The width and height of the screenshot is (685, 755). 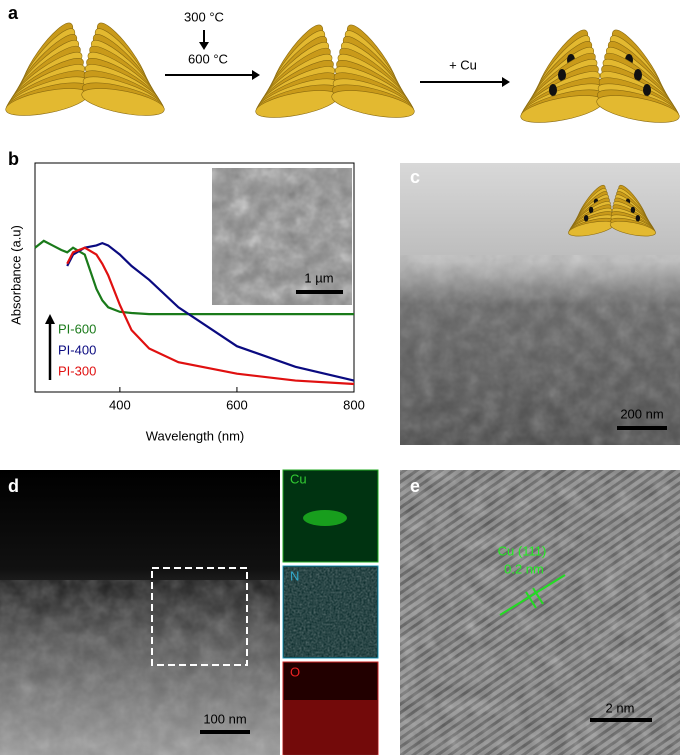 What do you see at coordinates (294, 575) in the screenshot?
I see `map-label: N` at bounding box center [294, 575].